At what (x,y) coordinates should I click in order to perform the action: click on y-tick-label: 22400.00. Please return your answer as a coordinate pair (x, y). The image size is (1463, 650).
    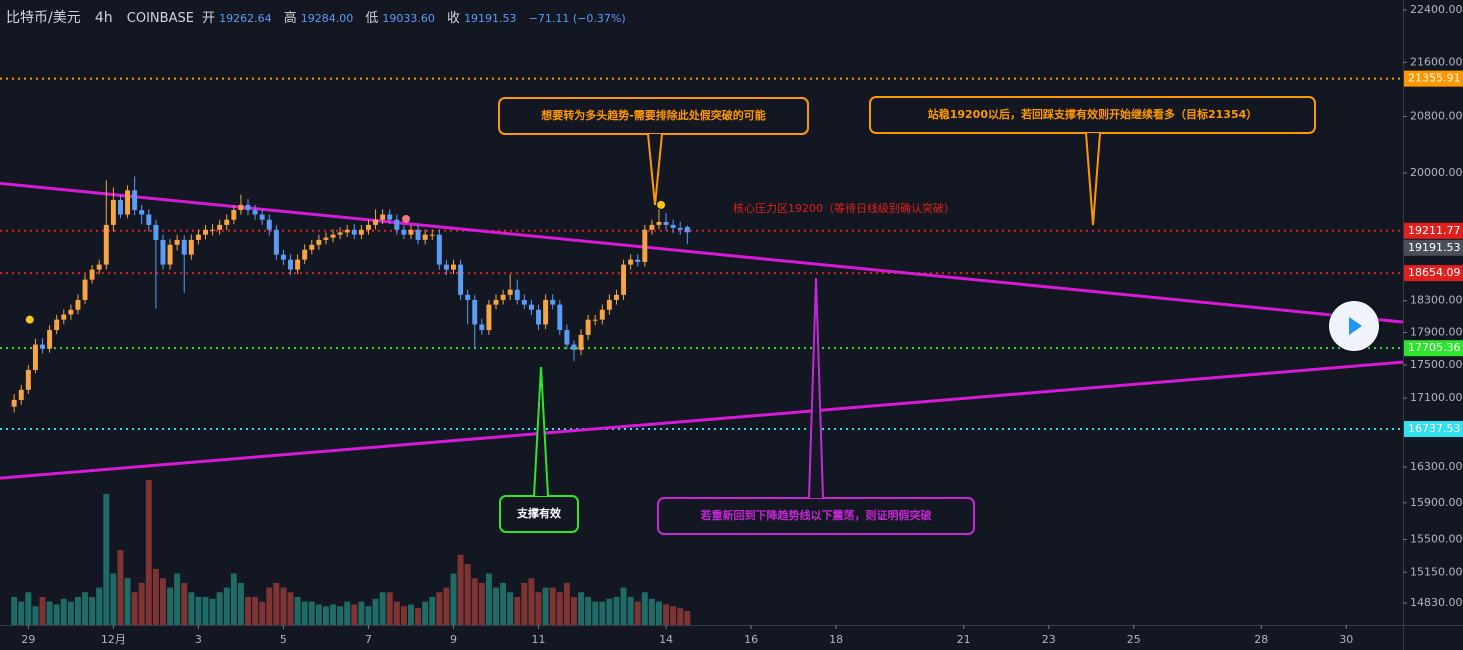
    Looking at the image, I should click on (1436, 9).